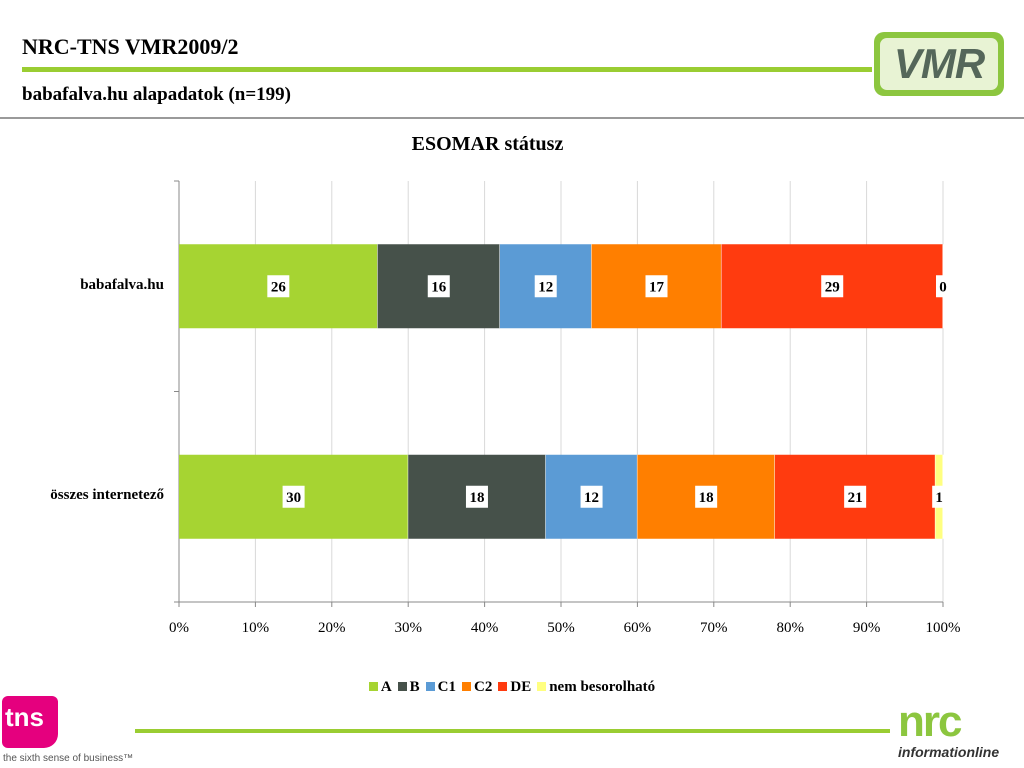 This screenshot has width=1024, height=768. Describe the element at coordinates (484, 628) in the screenshot. I see `x-tick-label: 40%` at that location.